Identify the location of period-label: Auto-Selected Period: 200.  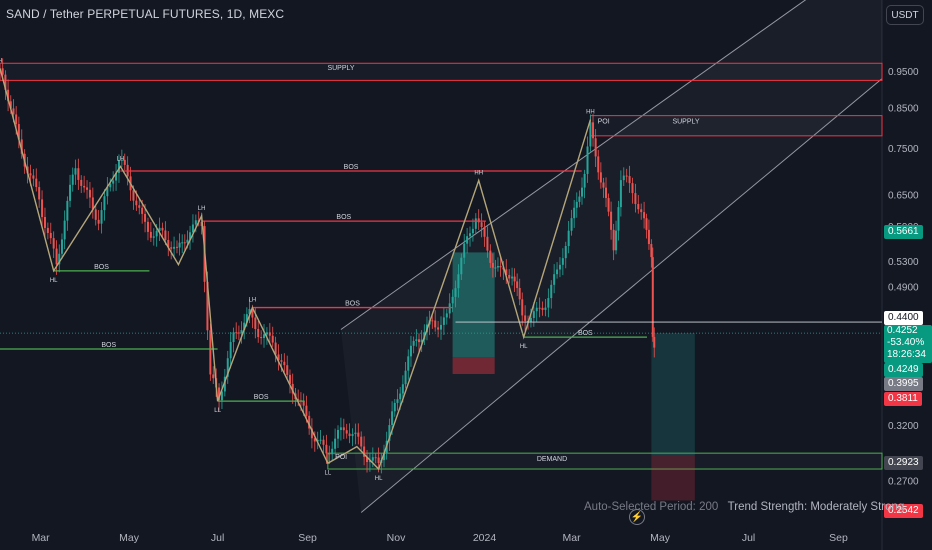
(651, 507).